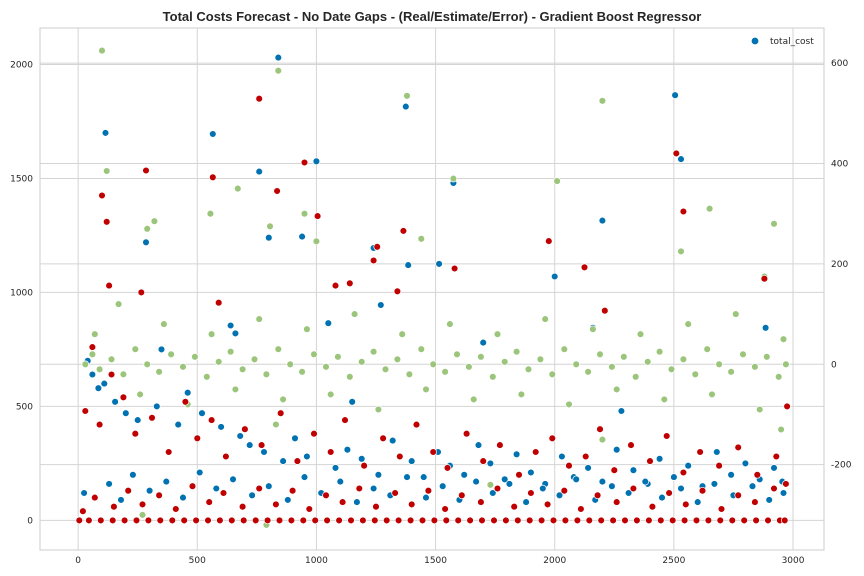  I want to click on y2-tick-label: 400, so click(839, 165).